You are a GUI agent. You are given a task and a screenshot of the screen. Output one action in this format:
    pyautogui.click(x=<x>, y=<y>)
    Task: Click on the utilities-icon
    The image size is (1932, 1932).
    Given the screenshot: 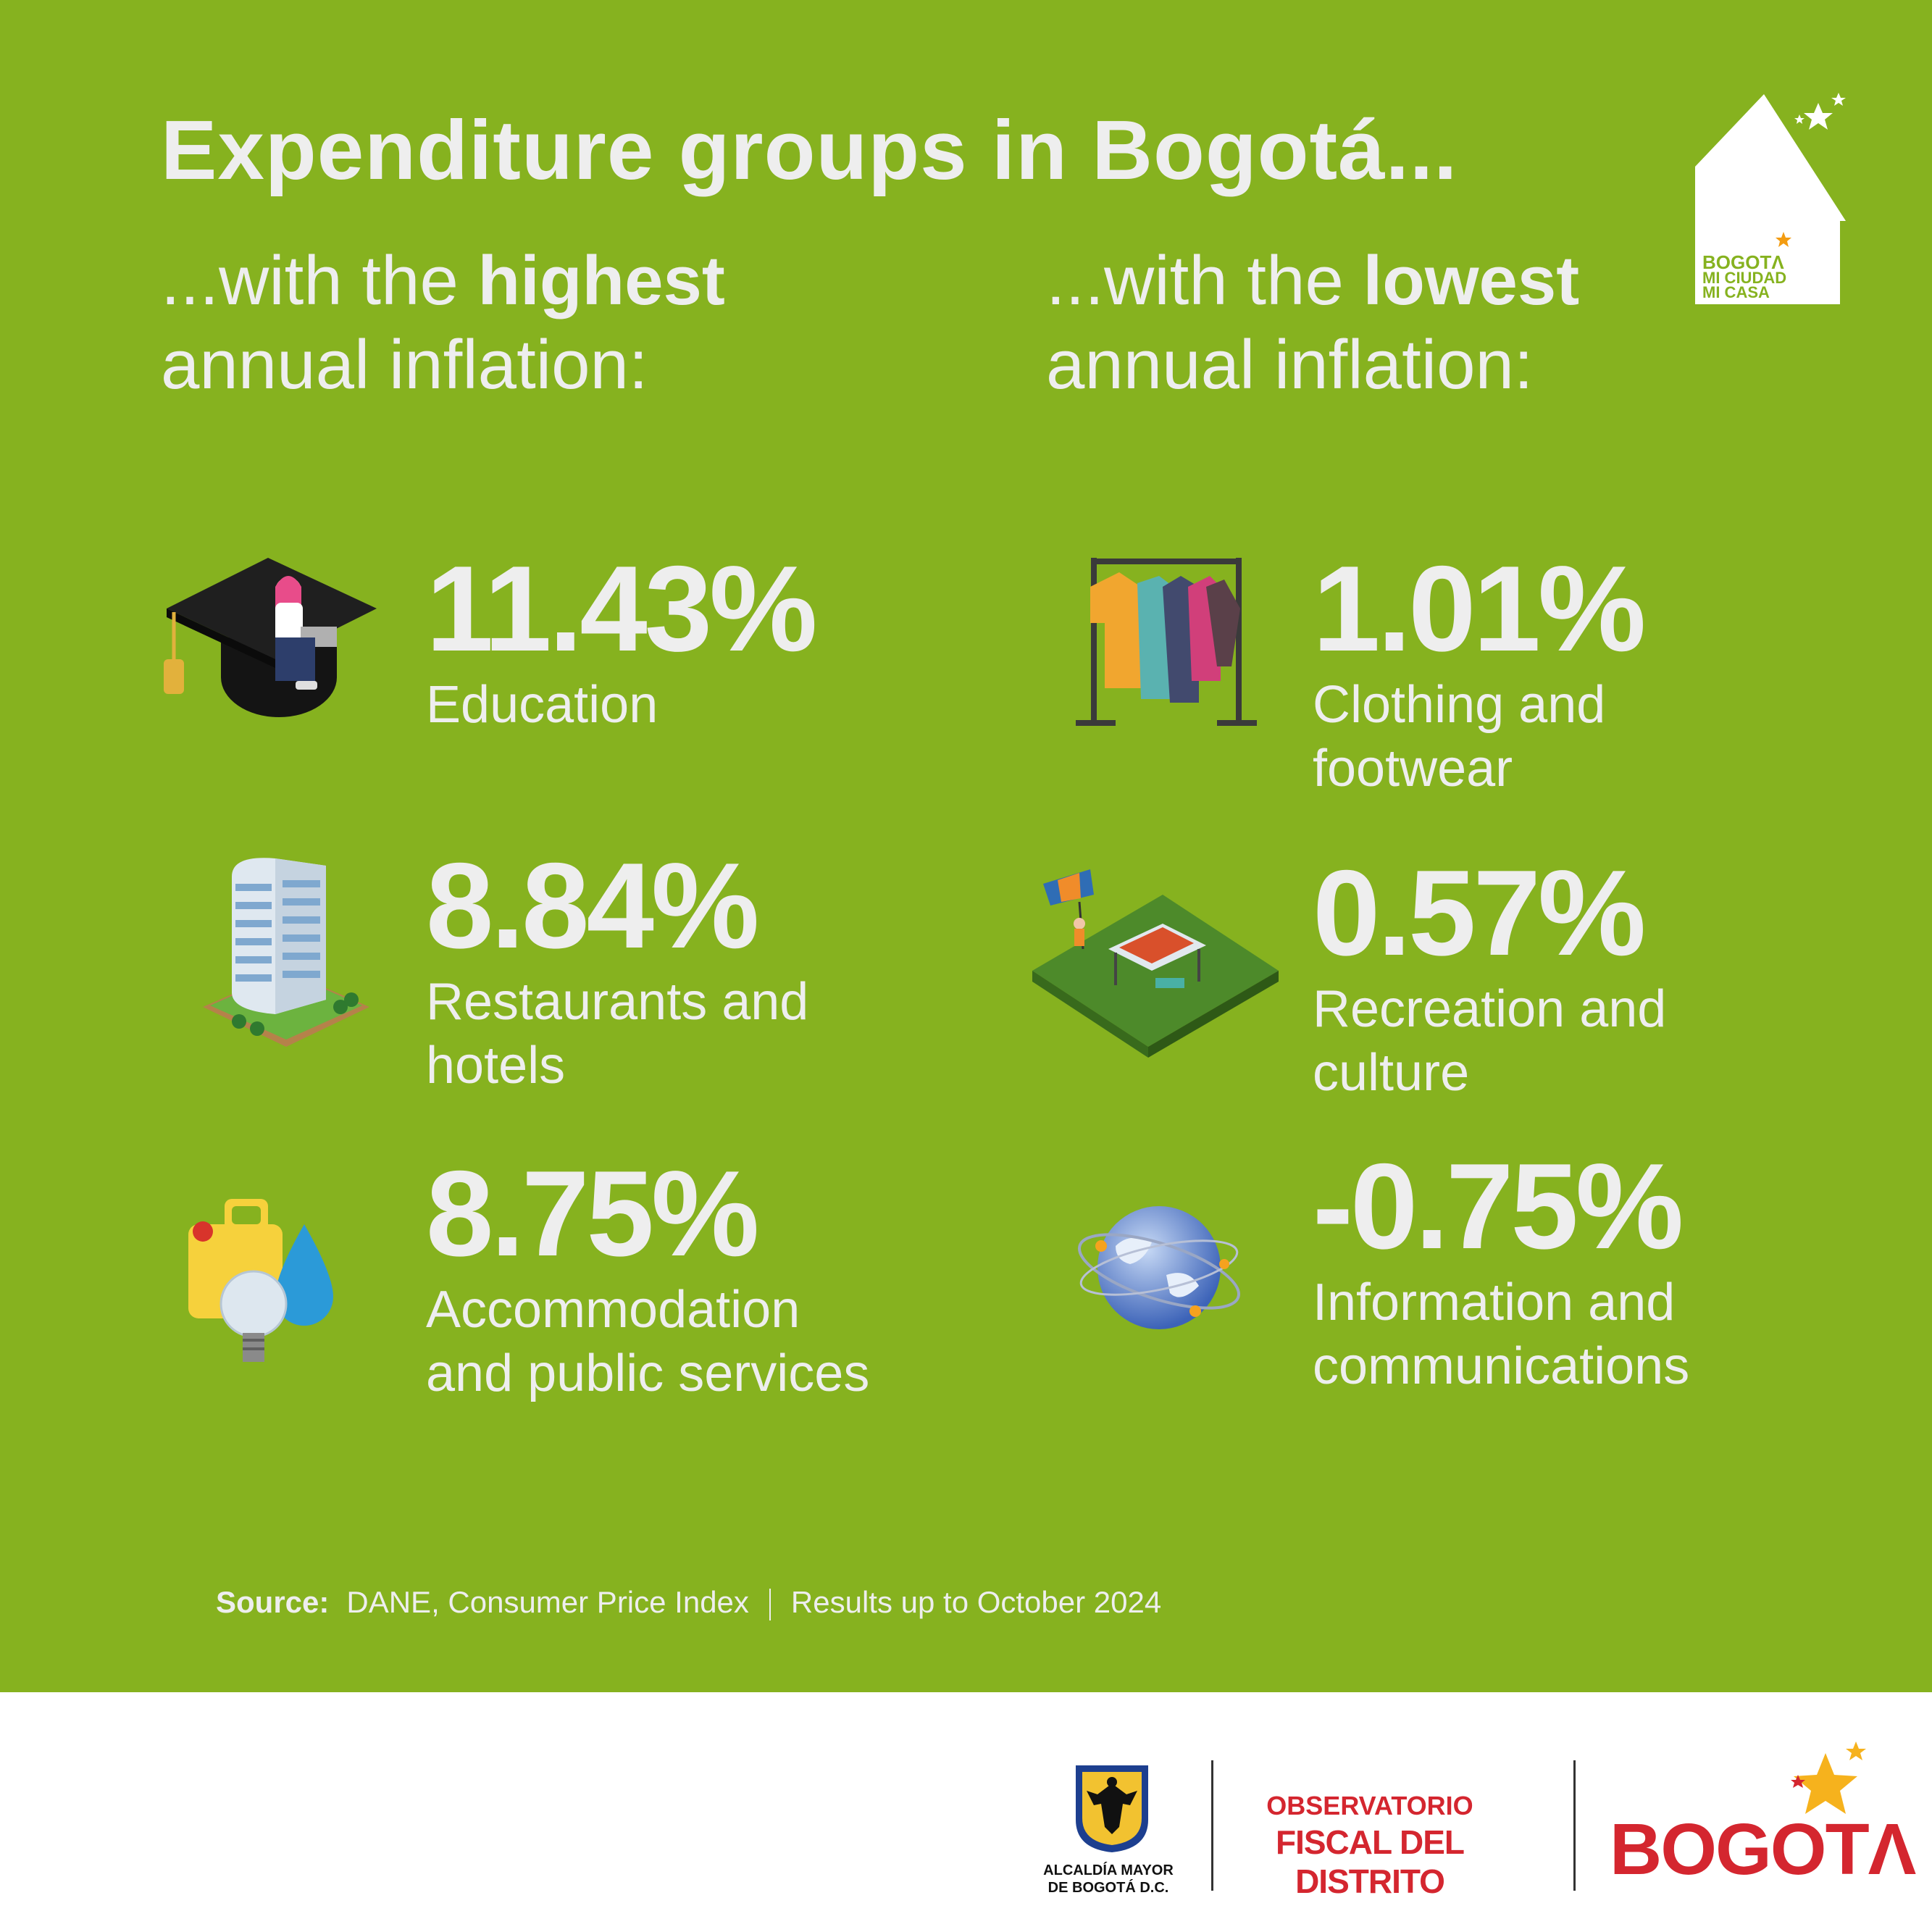 What is the action you would take?
    pyautogui.click(x=260, y=1280)
    